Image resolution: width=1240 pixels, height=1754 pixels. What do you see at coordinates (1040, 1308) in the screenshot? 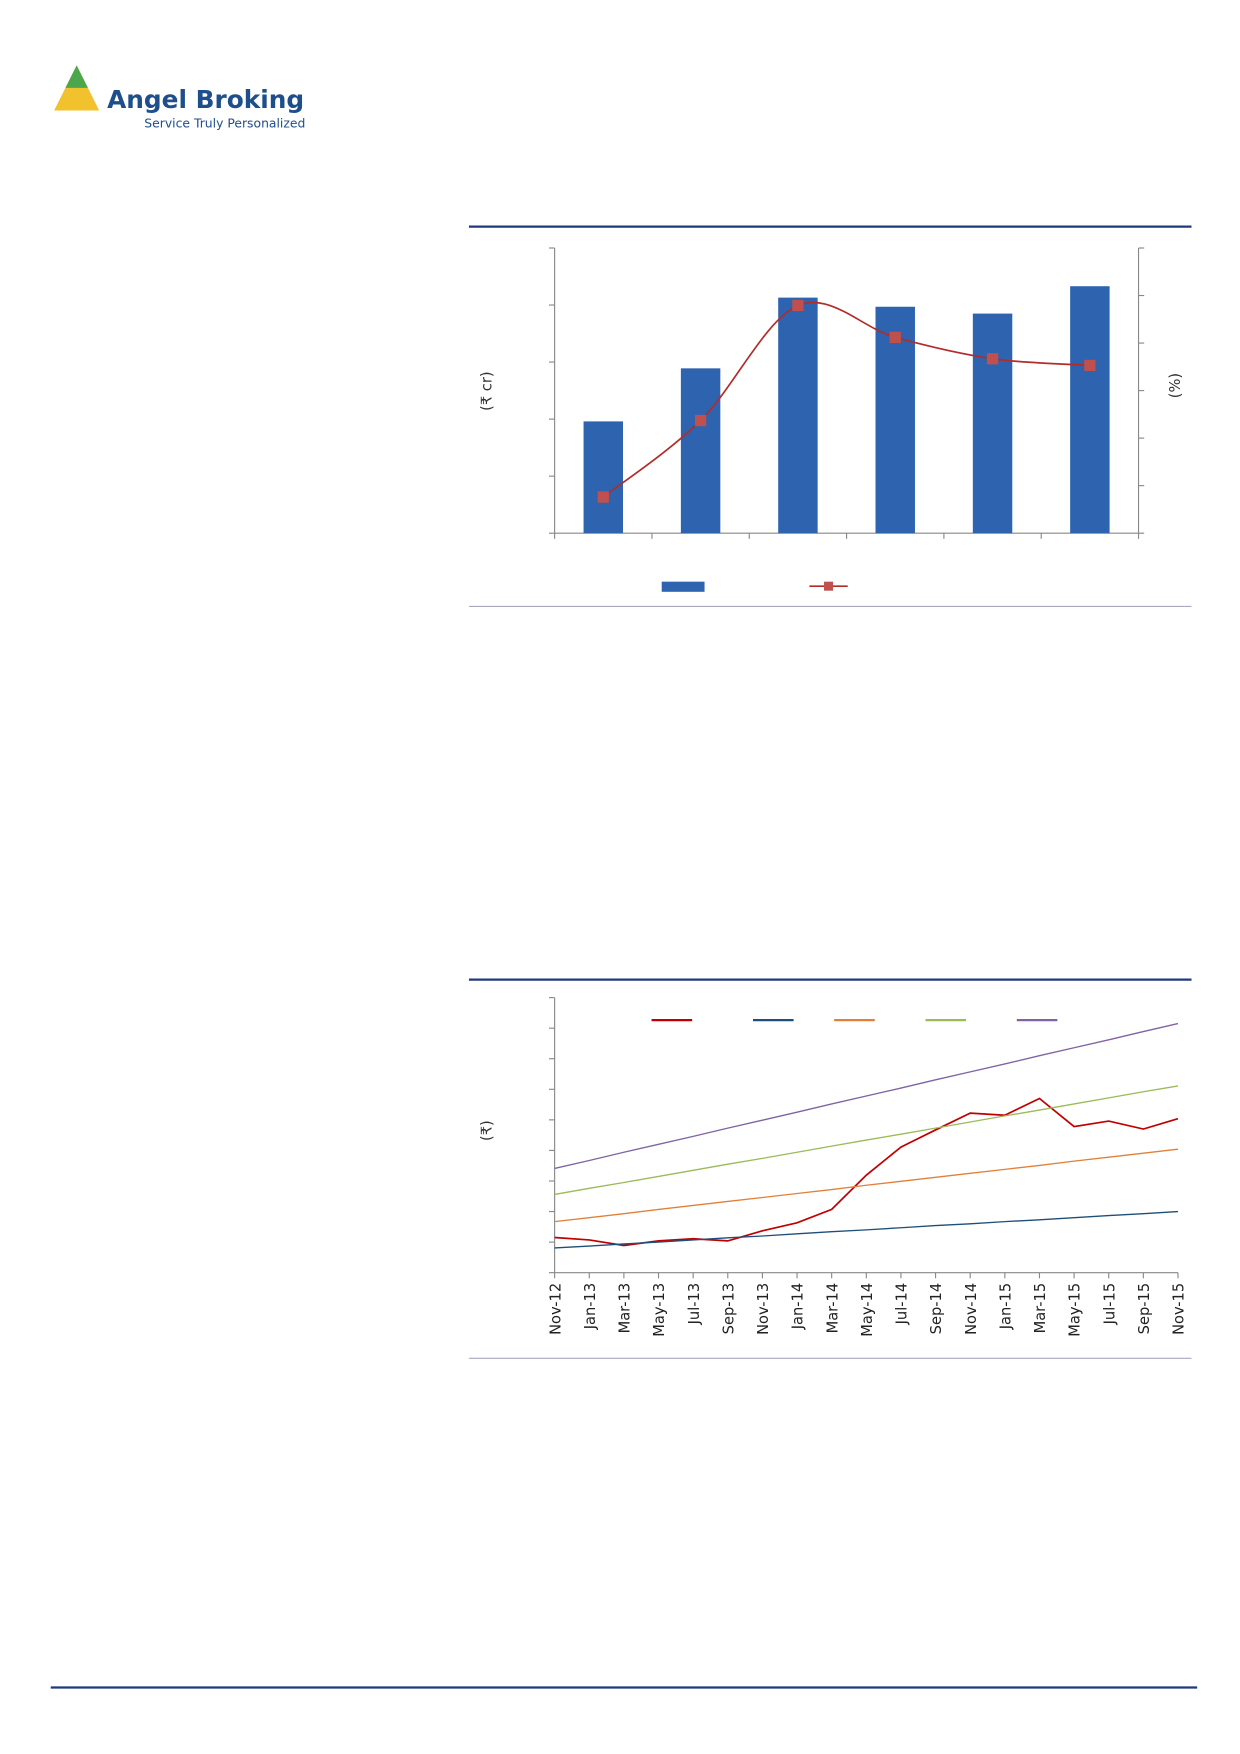
I see `x-tick-label: Mar-15` at bounding box center [1040, 1308].